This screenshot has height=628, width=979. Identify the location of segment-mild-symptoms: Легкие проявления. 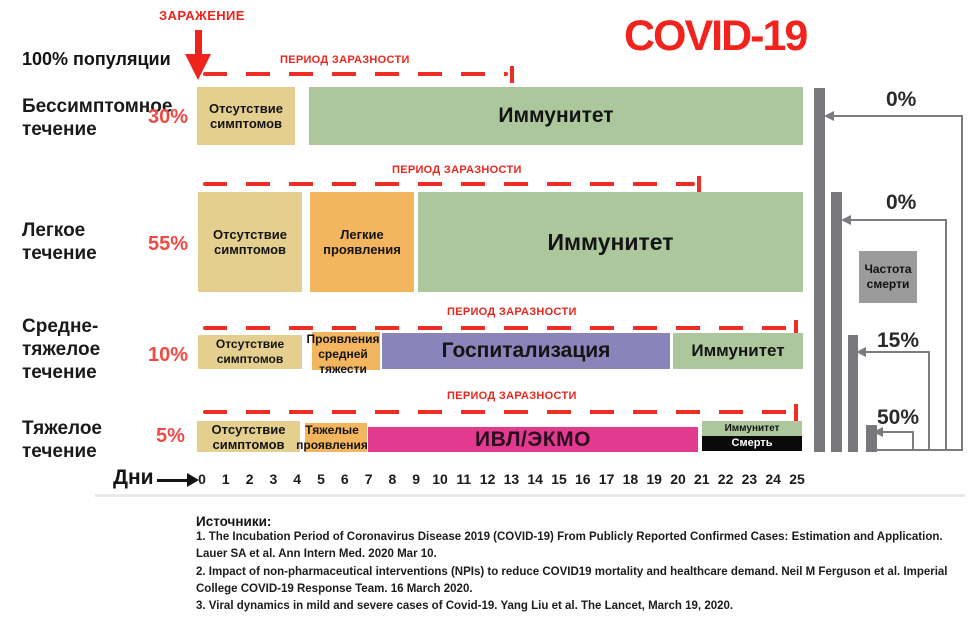
(362, 242).